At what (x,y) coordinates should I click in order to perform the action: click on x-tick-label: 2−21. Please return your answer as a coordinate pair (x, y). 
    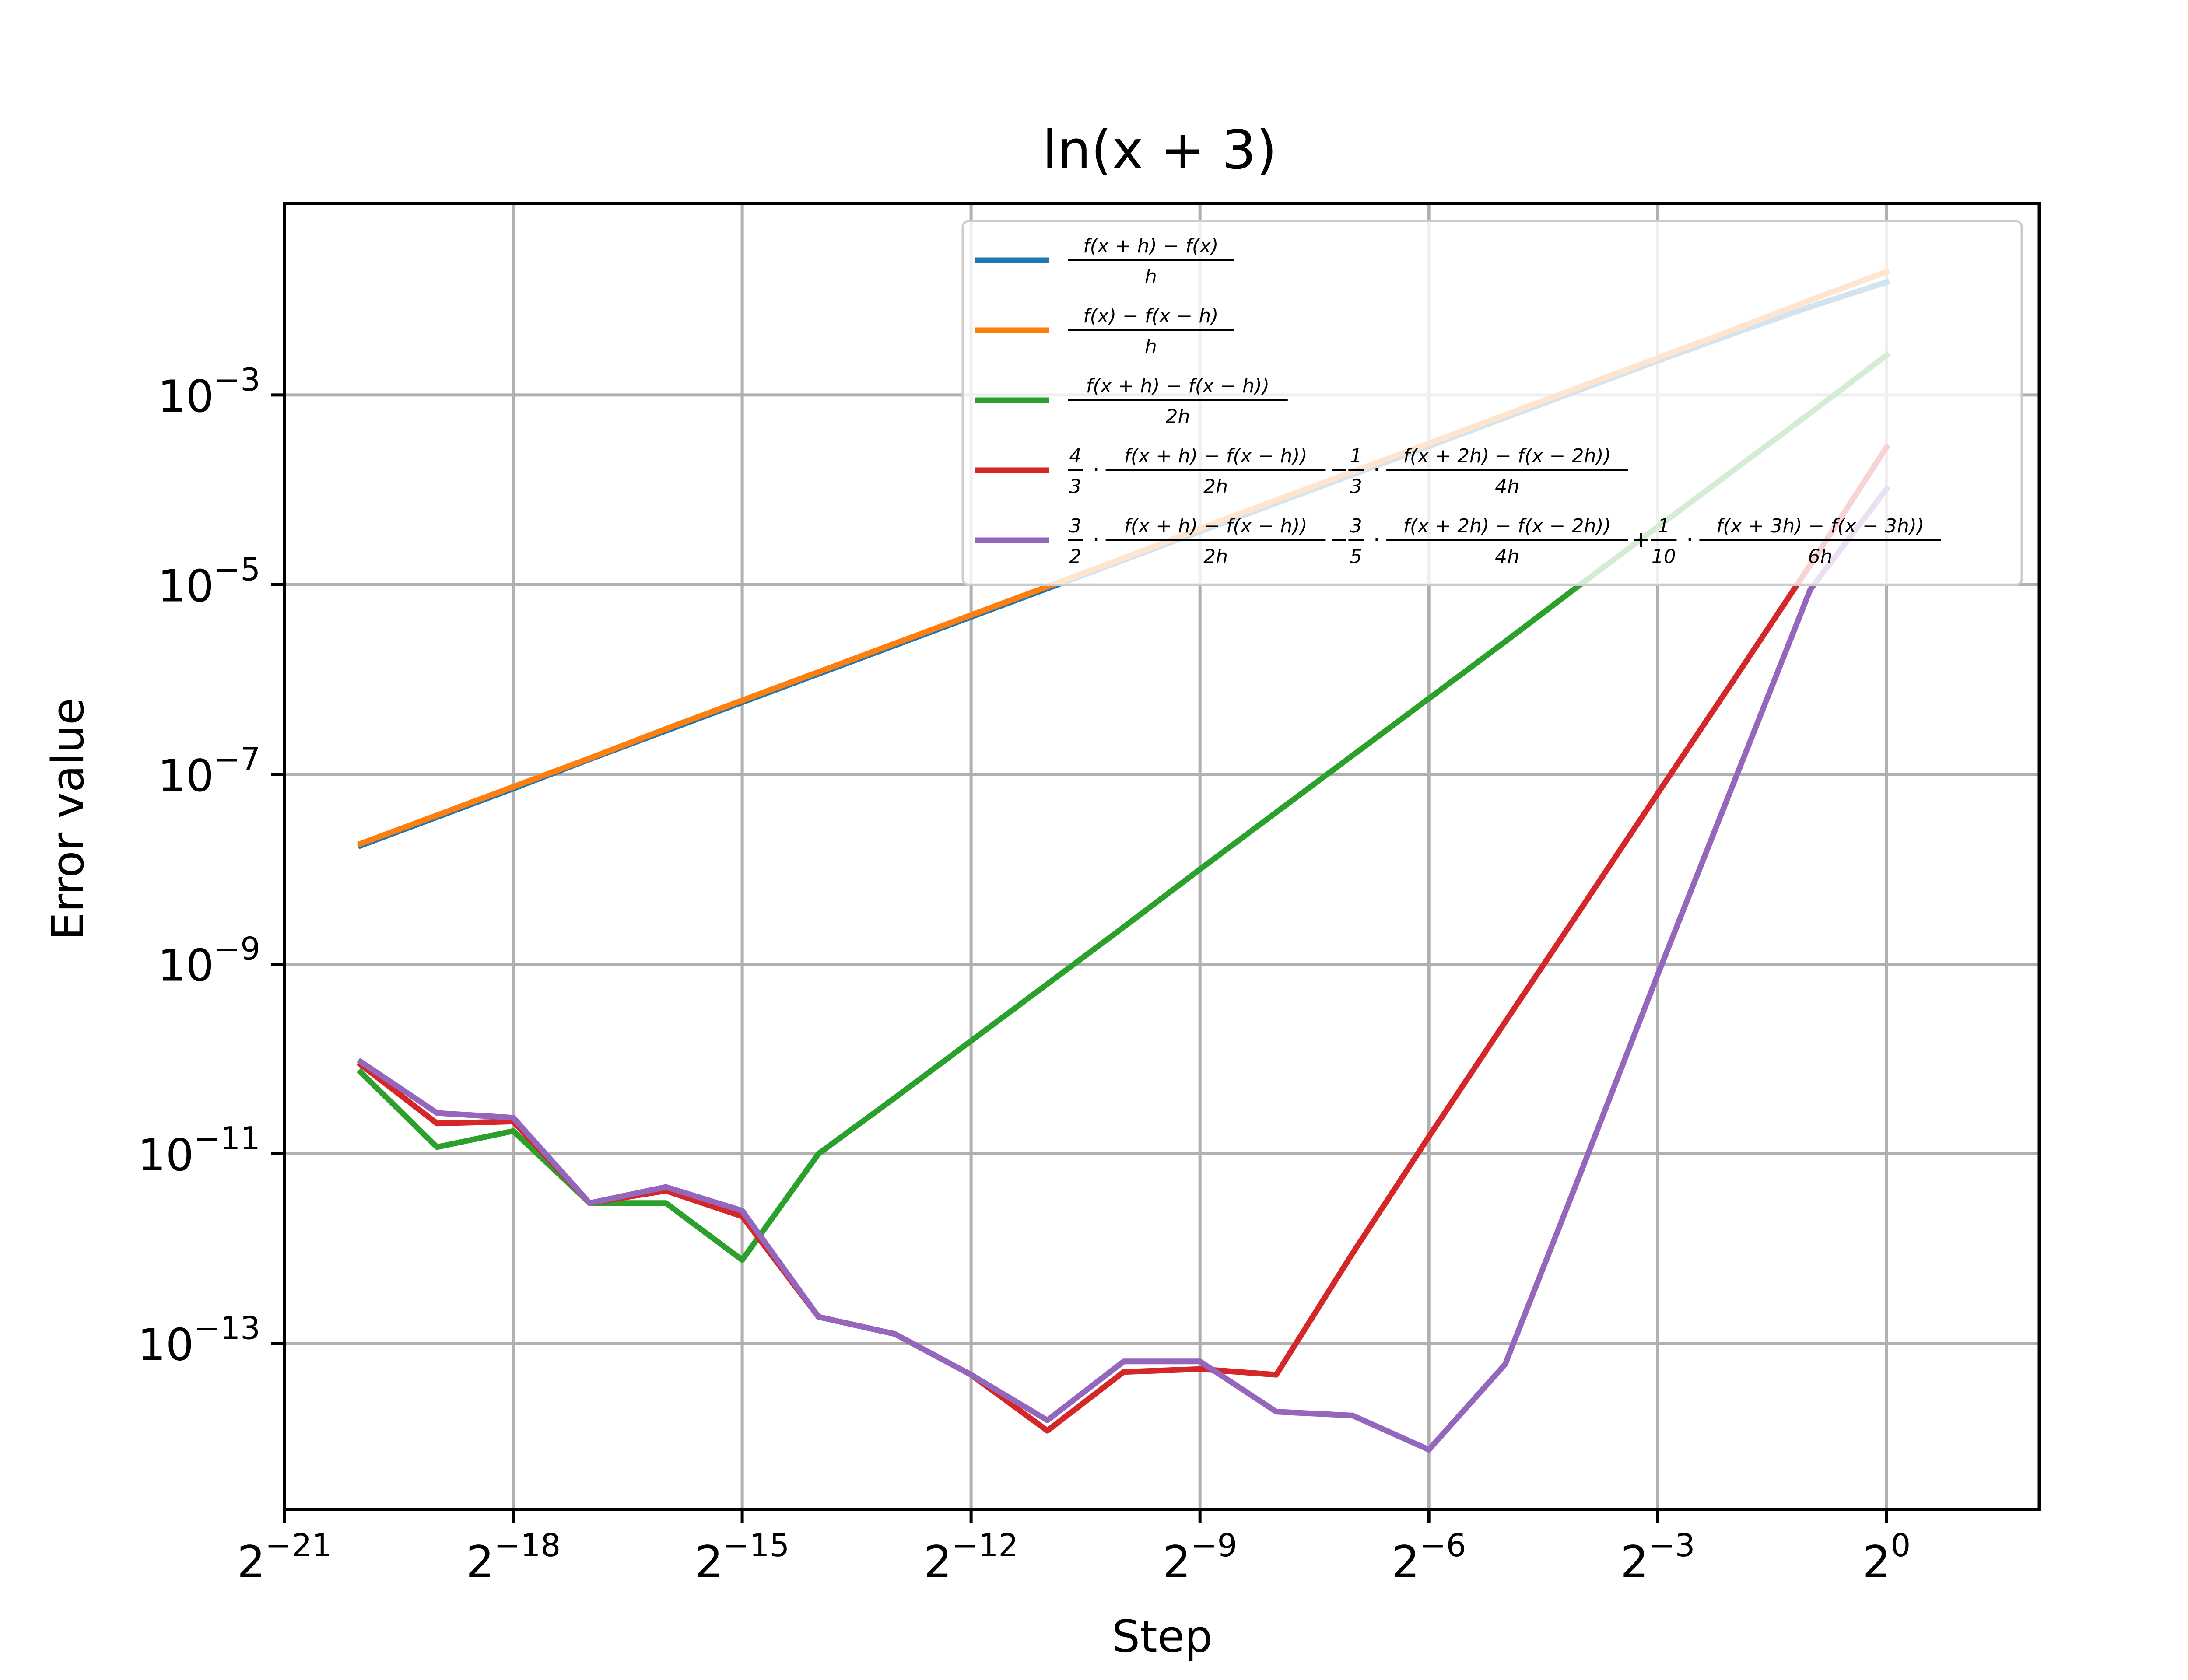
    Looking at the image, I should click on (285, 1557).